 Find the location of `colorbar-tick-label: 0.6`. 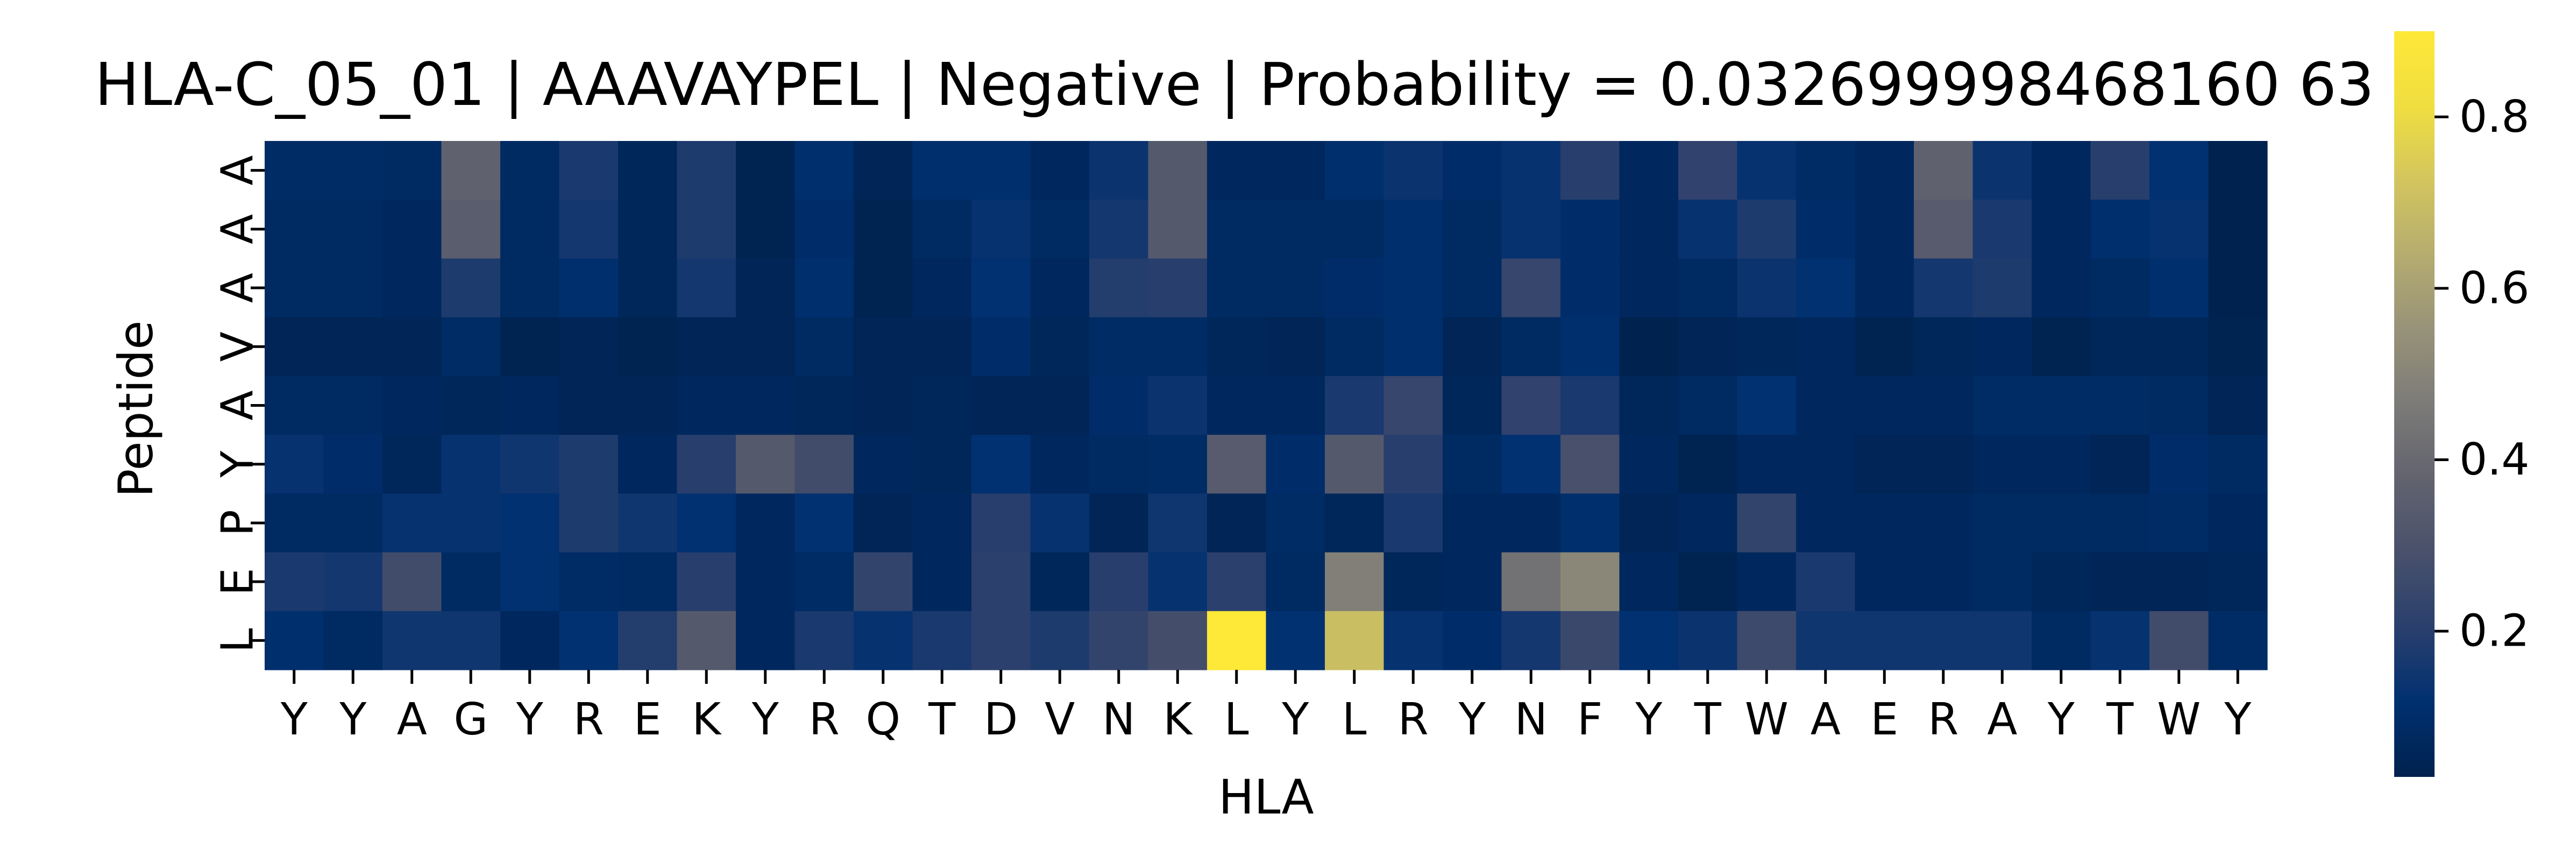

colorbar-tick-label: 0.6 is located at coordinates (2494, 288).